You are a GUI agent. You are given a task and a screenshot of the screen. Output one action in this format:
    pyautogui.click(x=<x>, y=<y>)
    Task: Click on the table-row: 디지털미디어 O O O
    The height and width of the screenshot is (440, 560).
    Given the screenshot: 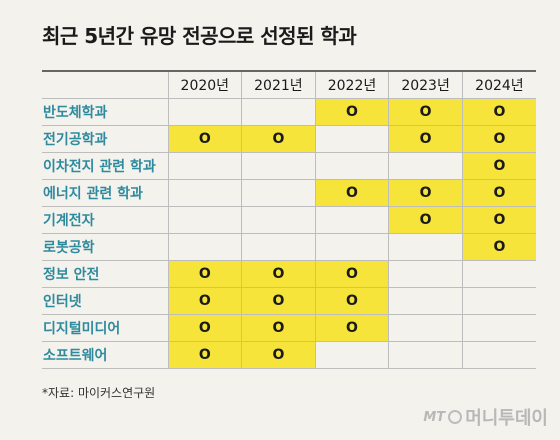 What is the action you would take?
    pyautogui.click(x=289, y=328)
    